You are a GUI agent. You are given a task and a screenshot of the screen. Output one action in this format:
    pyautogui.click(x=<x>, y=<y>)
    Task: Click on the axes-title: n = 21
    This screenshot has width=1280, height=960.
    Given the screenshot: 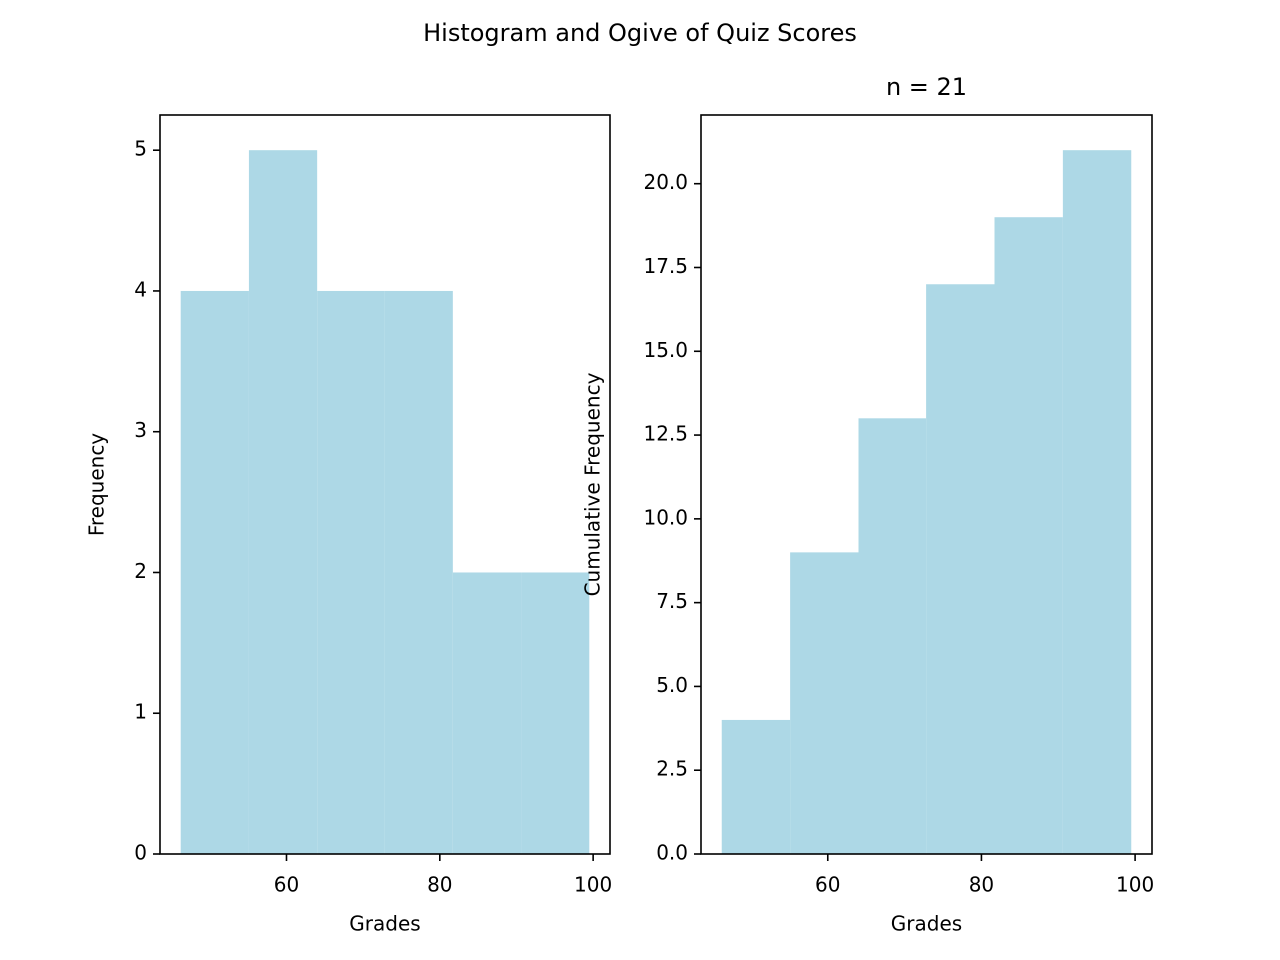 What is the action you would take?
    pyautogui.click(x=926, y=87)
    